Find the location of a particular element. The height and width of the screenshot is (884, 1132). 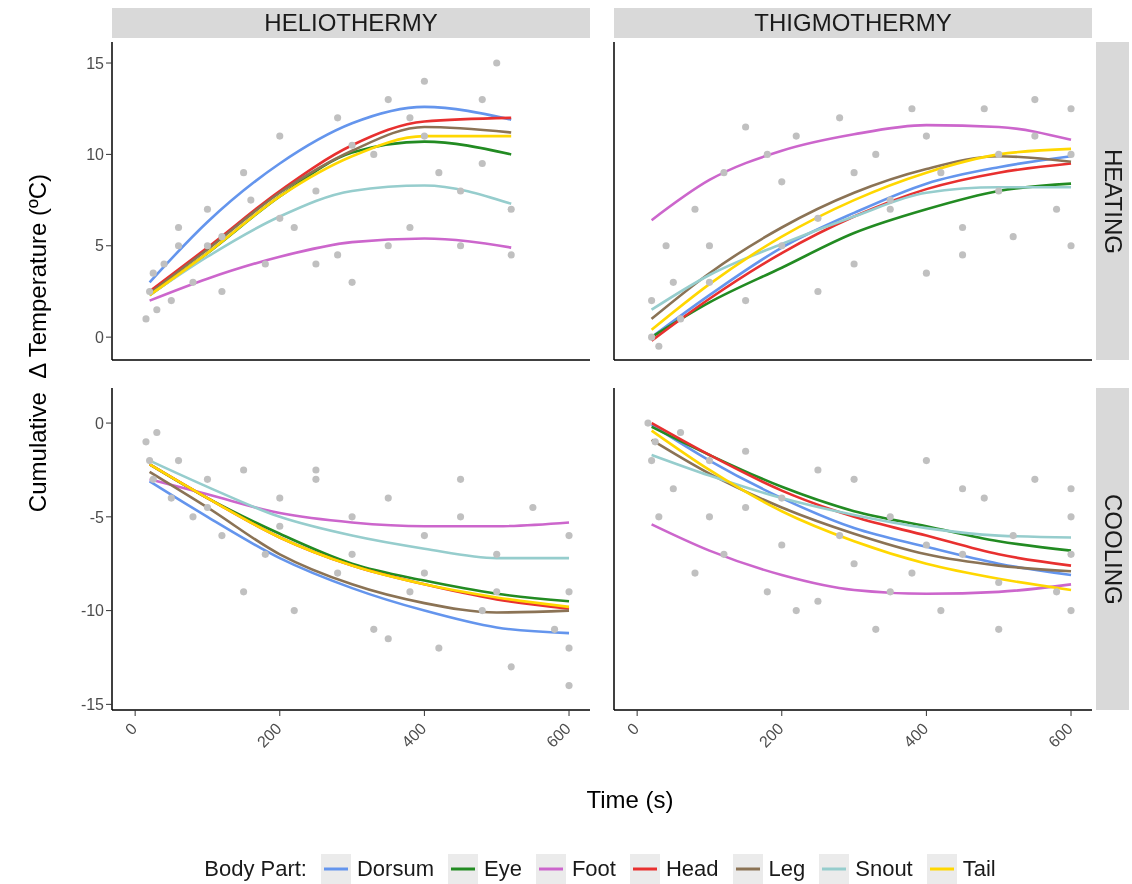

chart-title: HELIOTHERMY is located at coordinates (351, 23).